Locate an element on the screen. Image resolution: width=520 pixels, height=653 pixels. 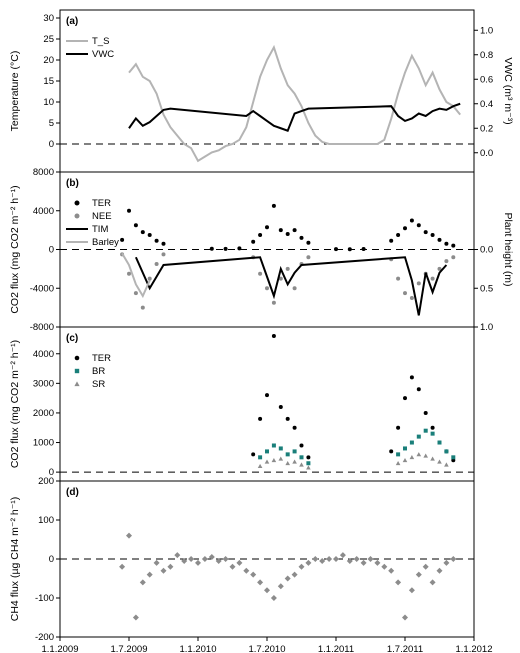
y-tick-label: 10 is located at coordinates (48, 102).